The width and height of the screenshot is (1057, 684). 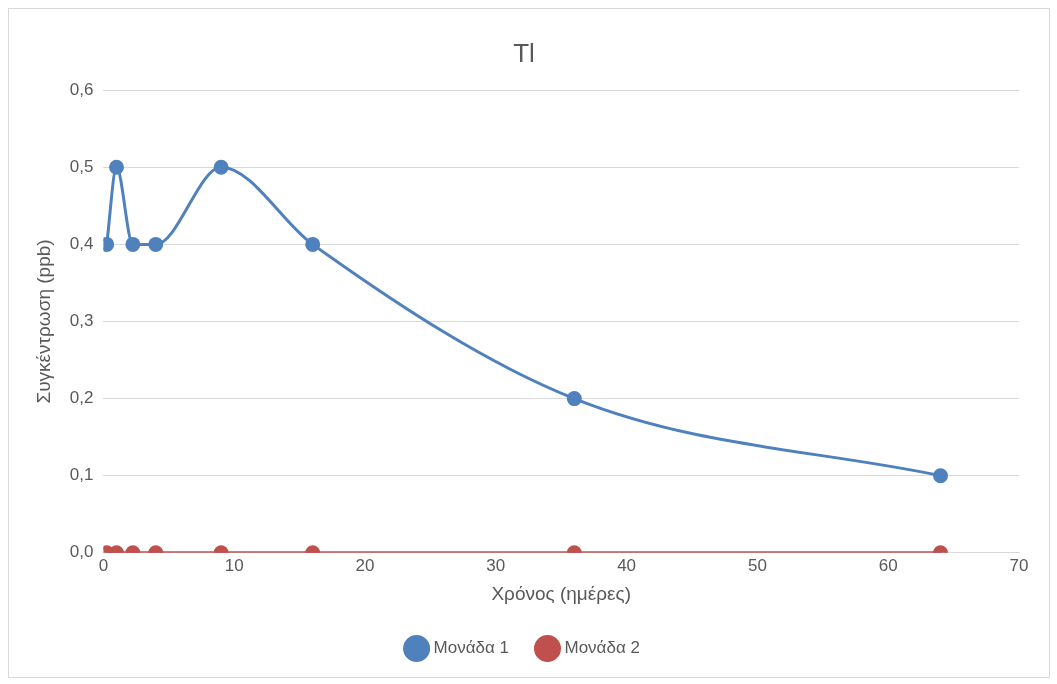 I want to click on y-tick-label: 0,6, so click(x=81, y=89).